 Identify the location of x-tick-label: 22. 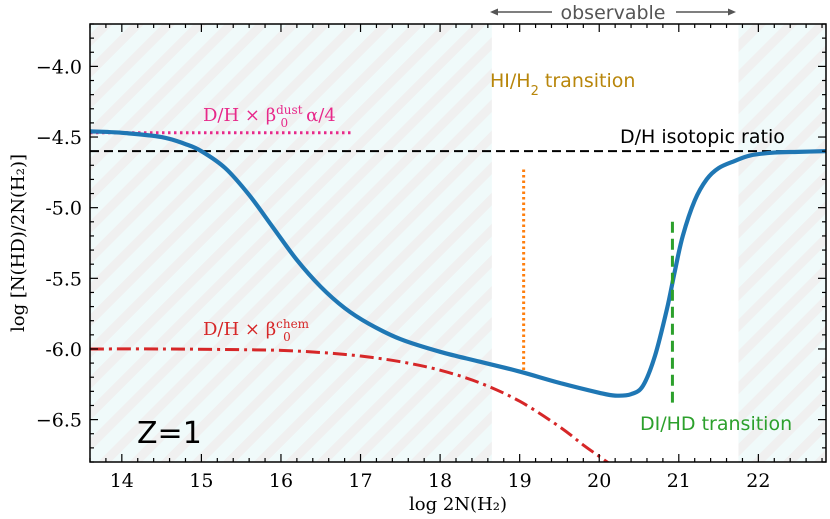
(758, 481).